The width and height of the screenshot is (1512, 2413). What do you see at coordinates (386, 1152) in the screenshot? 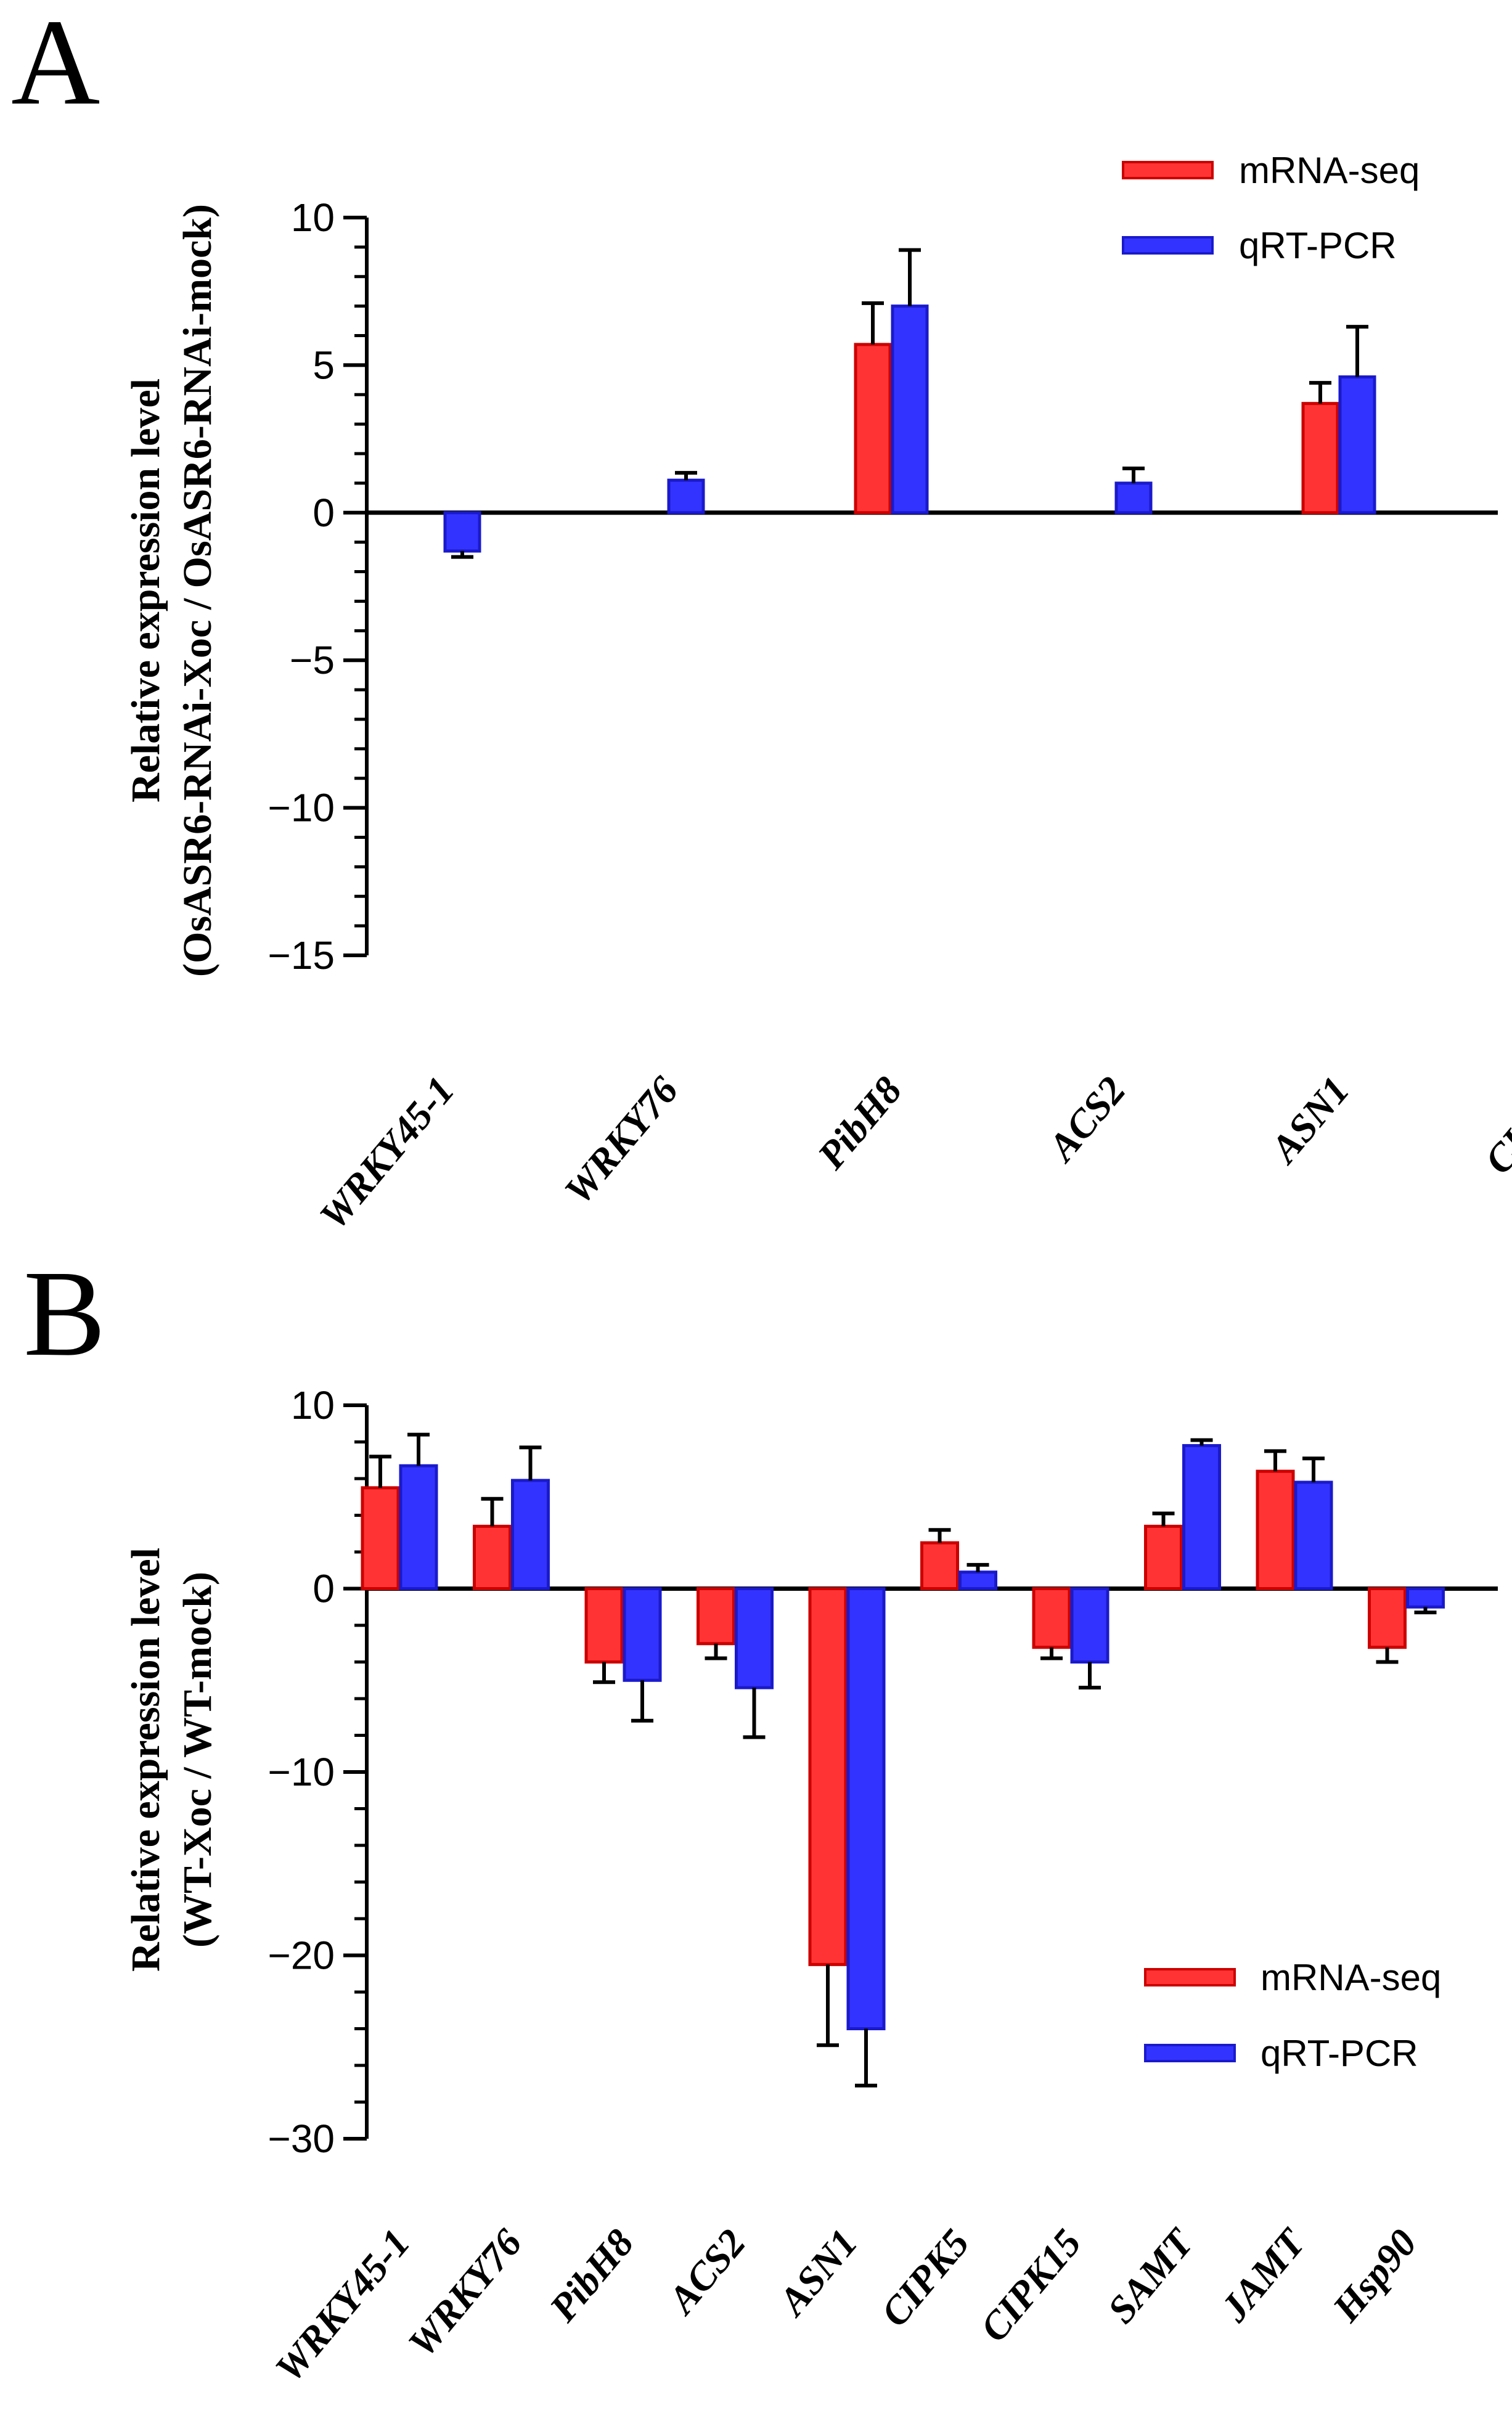
I see `panel-a-category-label: WRKY45-1` at bounding box center [386, 1152].